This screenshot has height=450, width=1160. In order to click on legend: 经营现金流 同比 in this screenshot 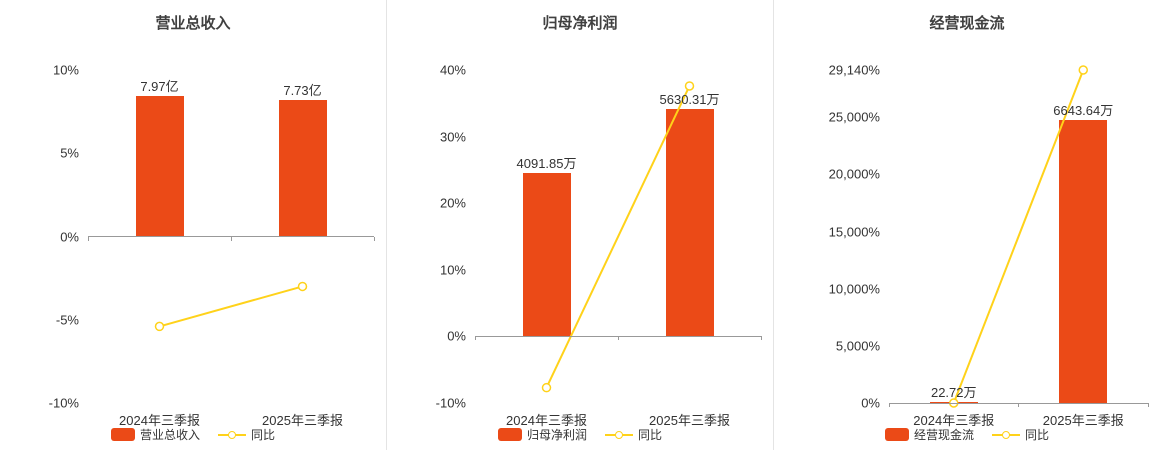, I will do `click(967, 434)`.